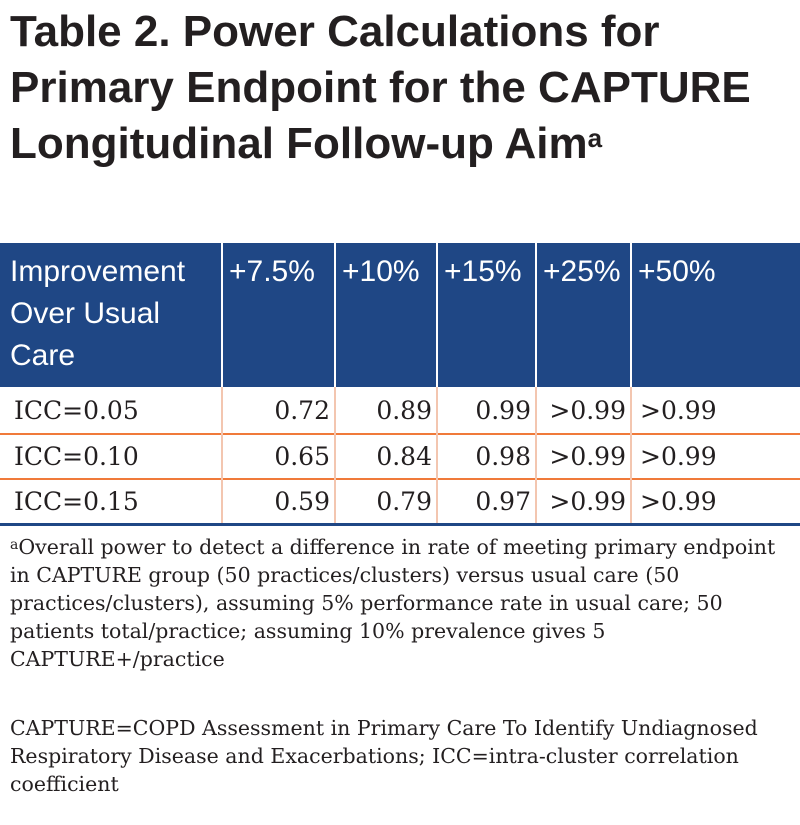 The width and height of the screenshot is (800, 825). I want to click on table-cell: 0.72, so click(278, 410).